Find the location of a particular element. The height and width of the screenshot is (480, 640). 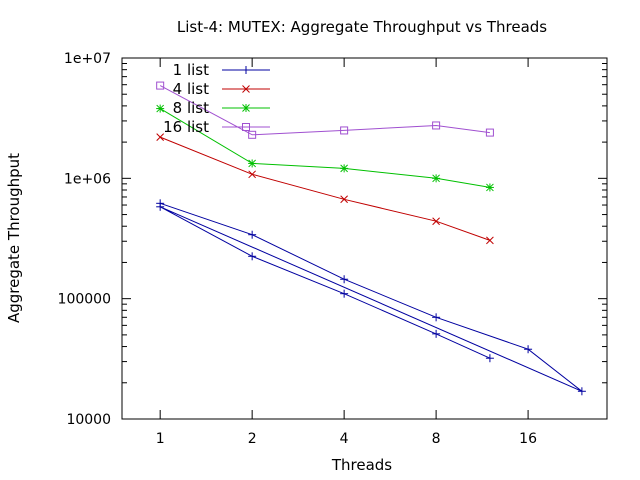

x-tick-label: 4 is located at coordinates (344, 439).